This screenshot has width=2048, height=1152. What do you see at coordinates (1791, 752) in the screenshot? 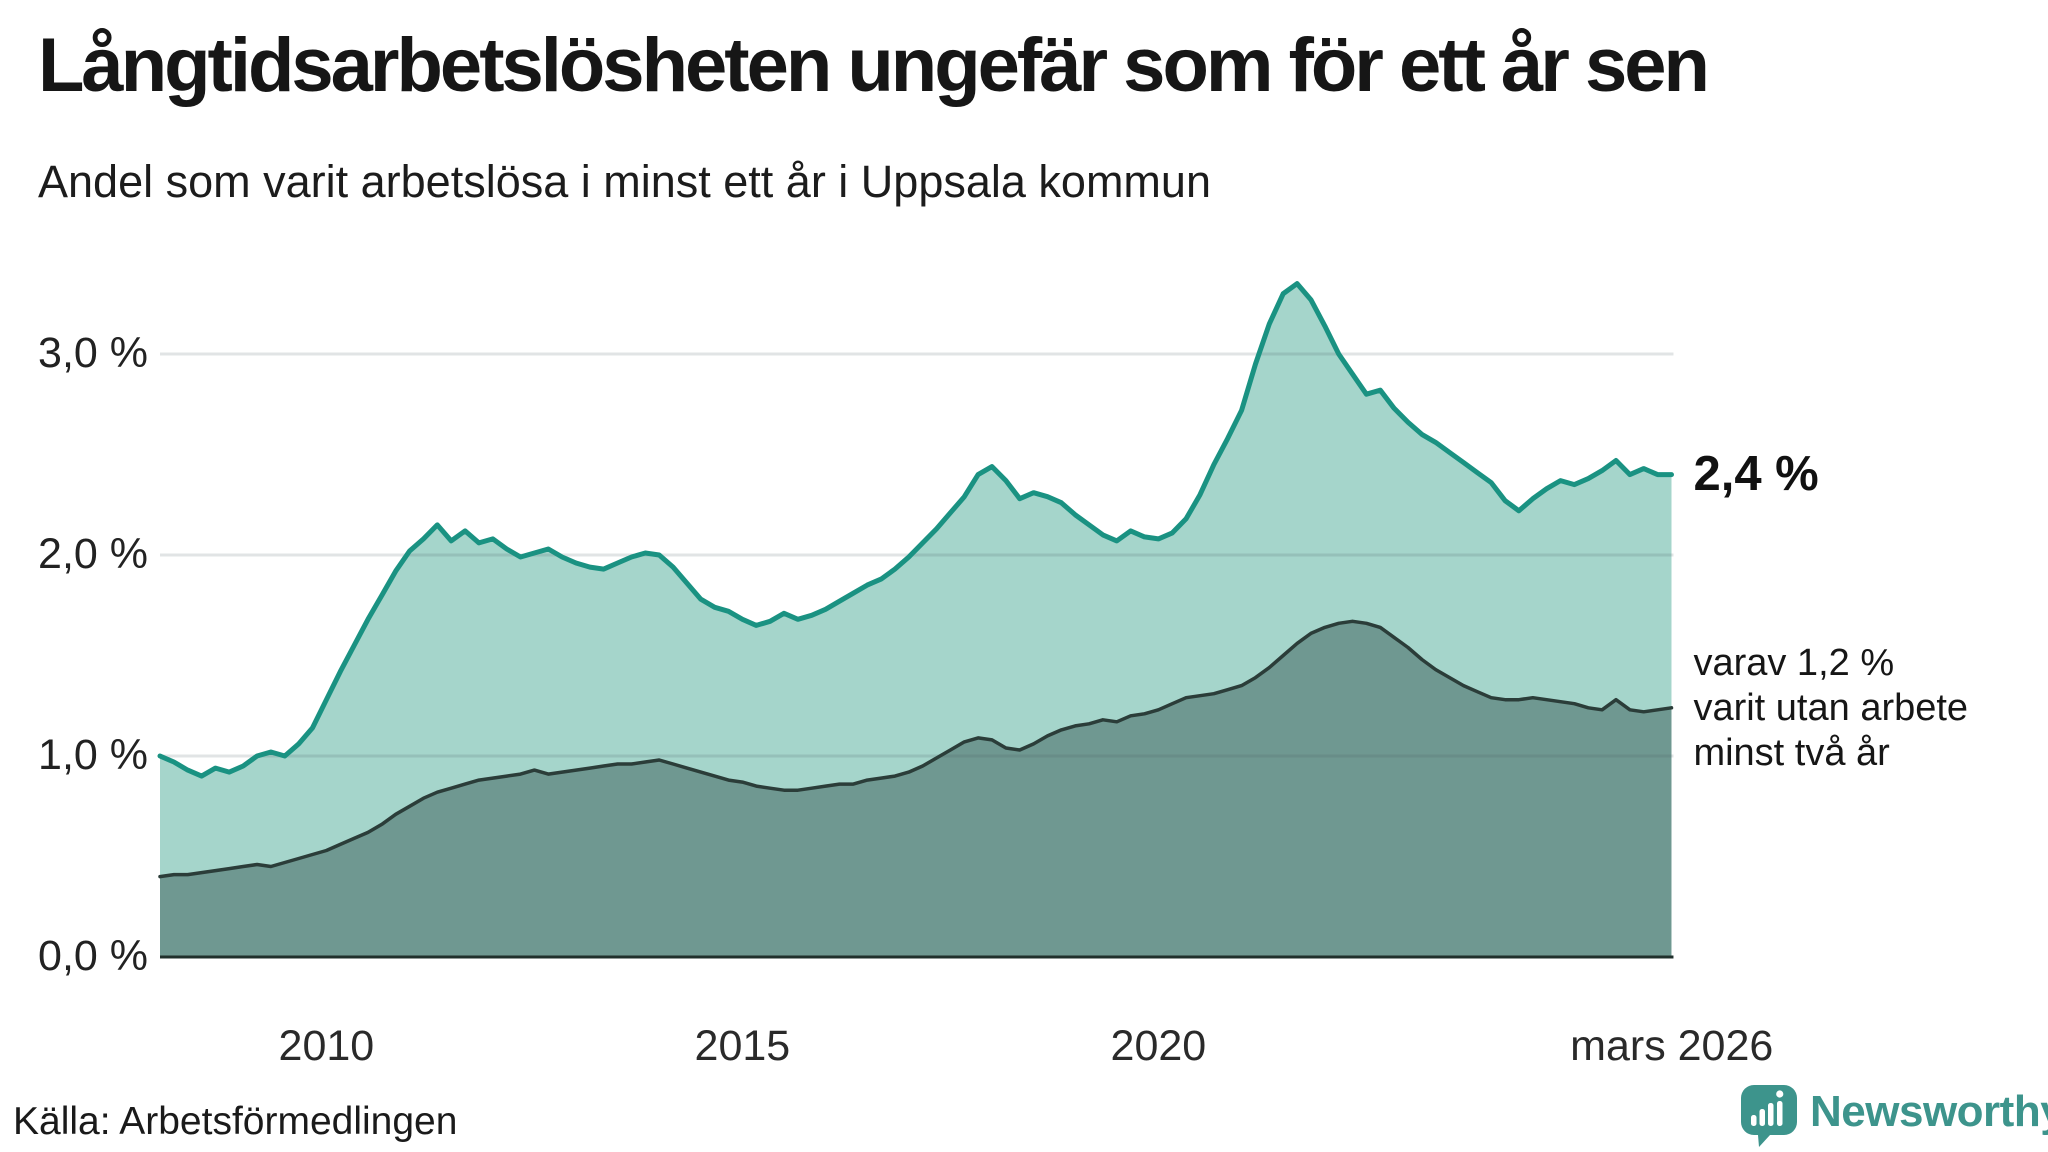
I see `annotation-line: minst två år` at bounding box center [1791, 752].